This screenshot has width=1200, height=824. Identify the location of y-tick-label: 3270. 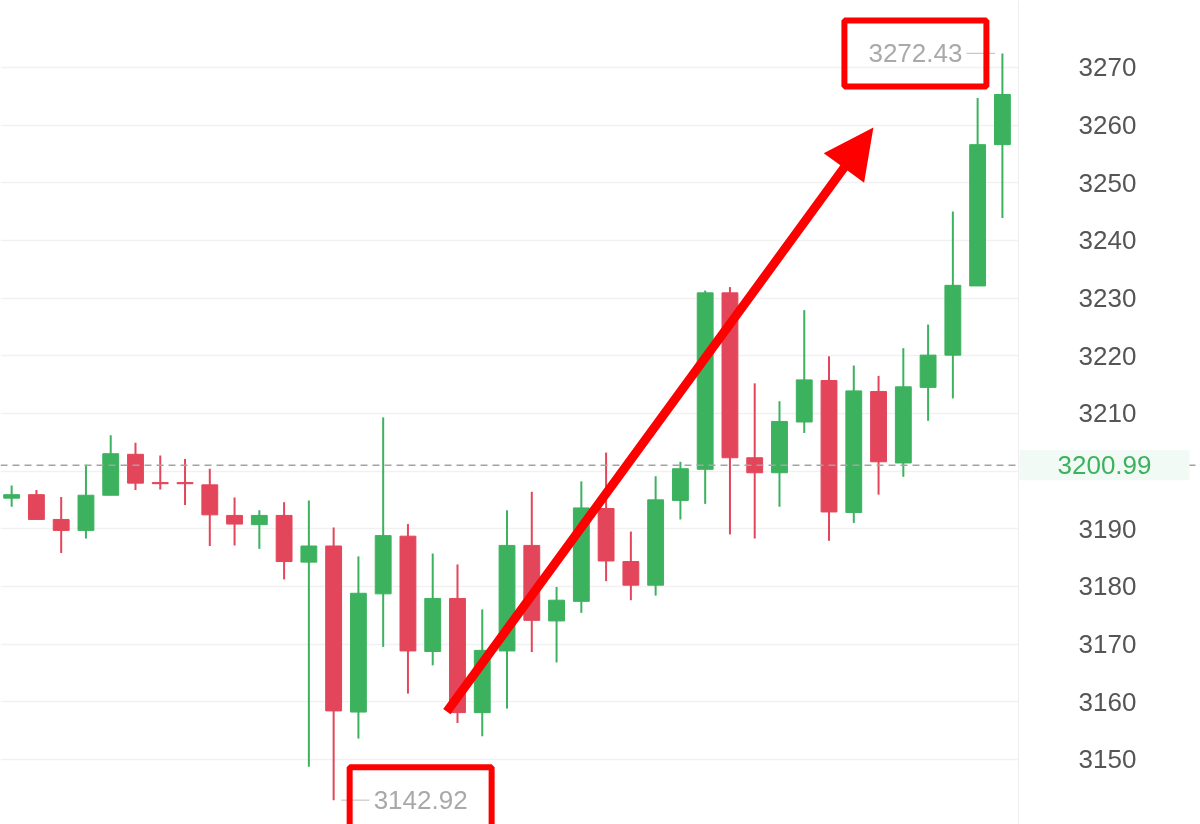
(1107, 67).